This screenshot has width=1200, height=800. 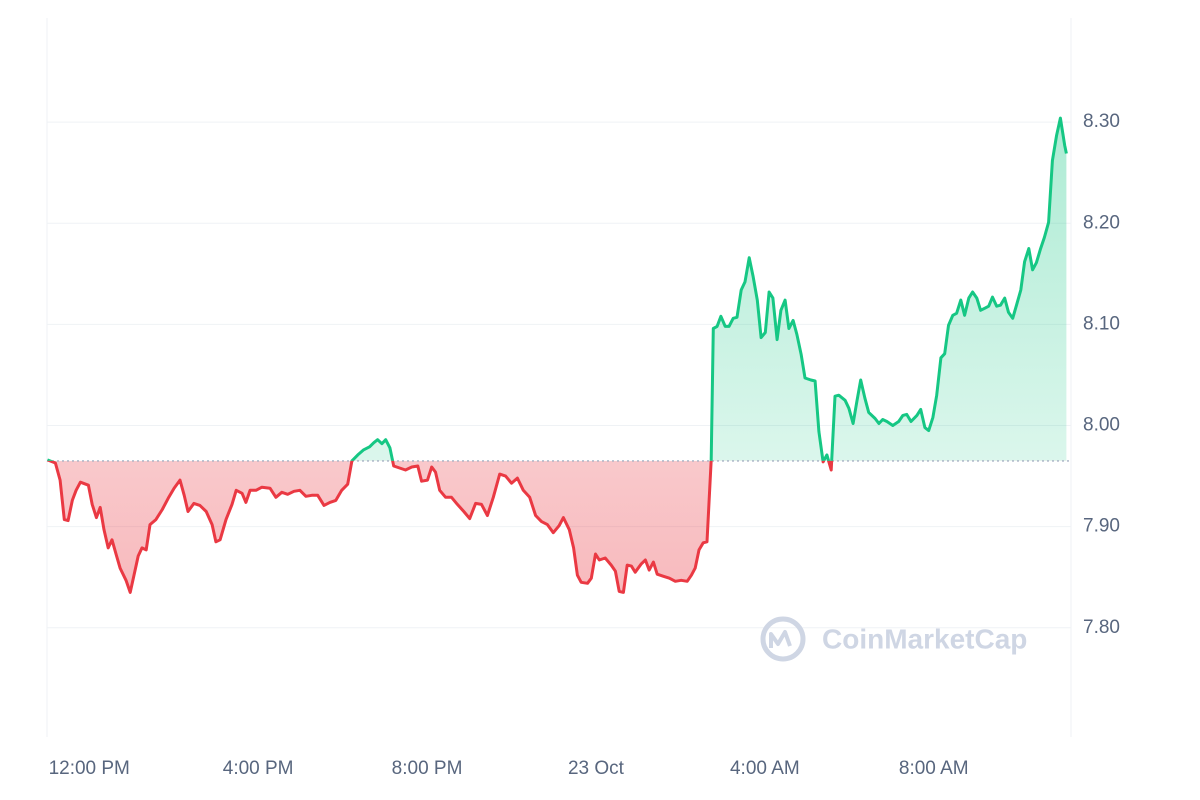 What do you see at coordinates (1101, 627) in the screenshot?
I see `y-tick-label: 7.80` at bounding box center [1101, 627].